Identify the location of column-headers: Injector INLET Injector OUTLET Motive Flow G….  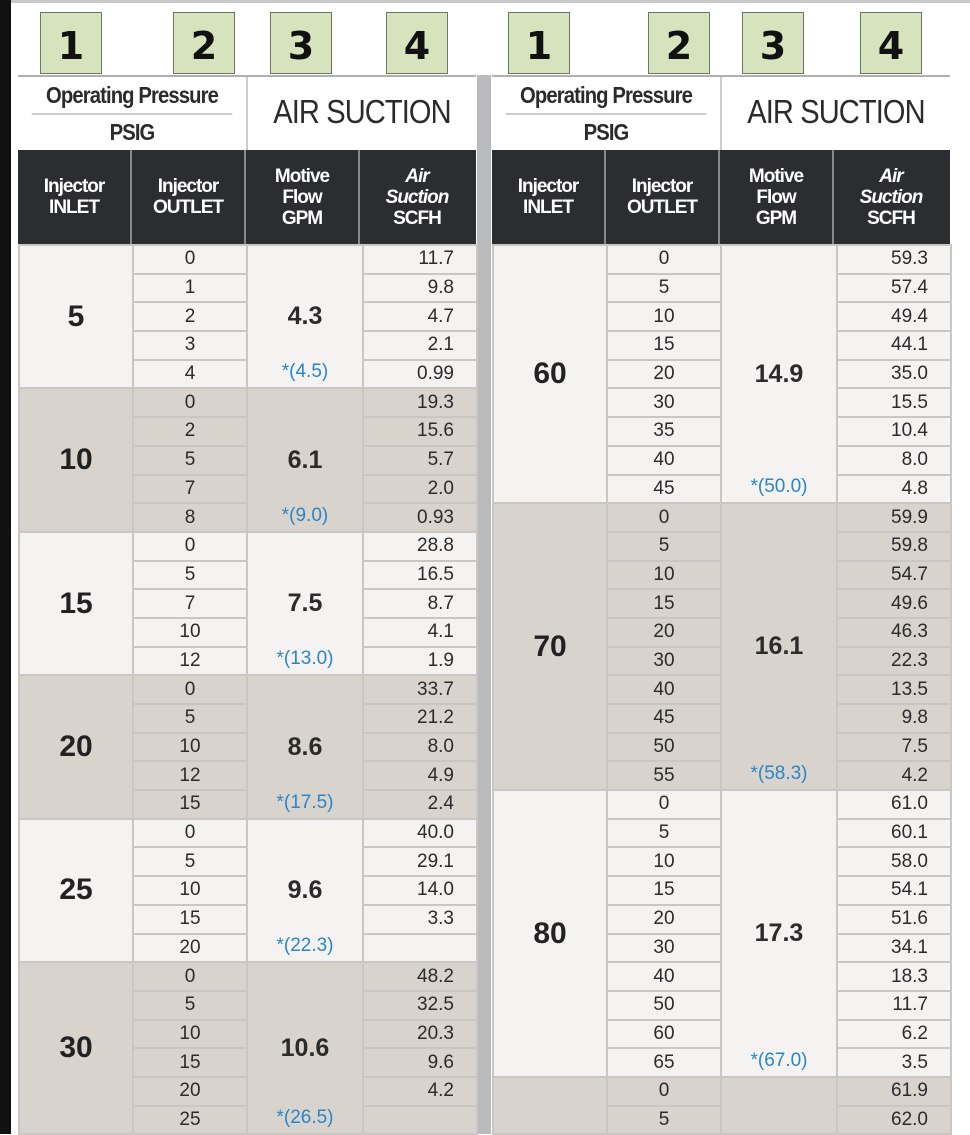
(247, 197).